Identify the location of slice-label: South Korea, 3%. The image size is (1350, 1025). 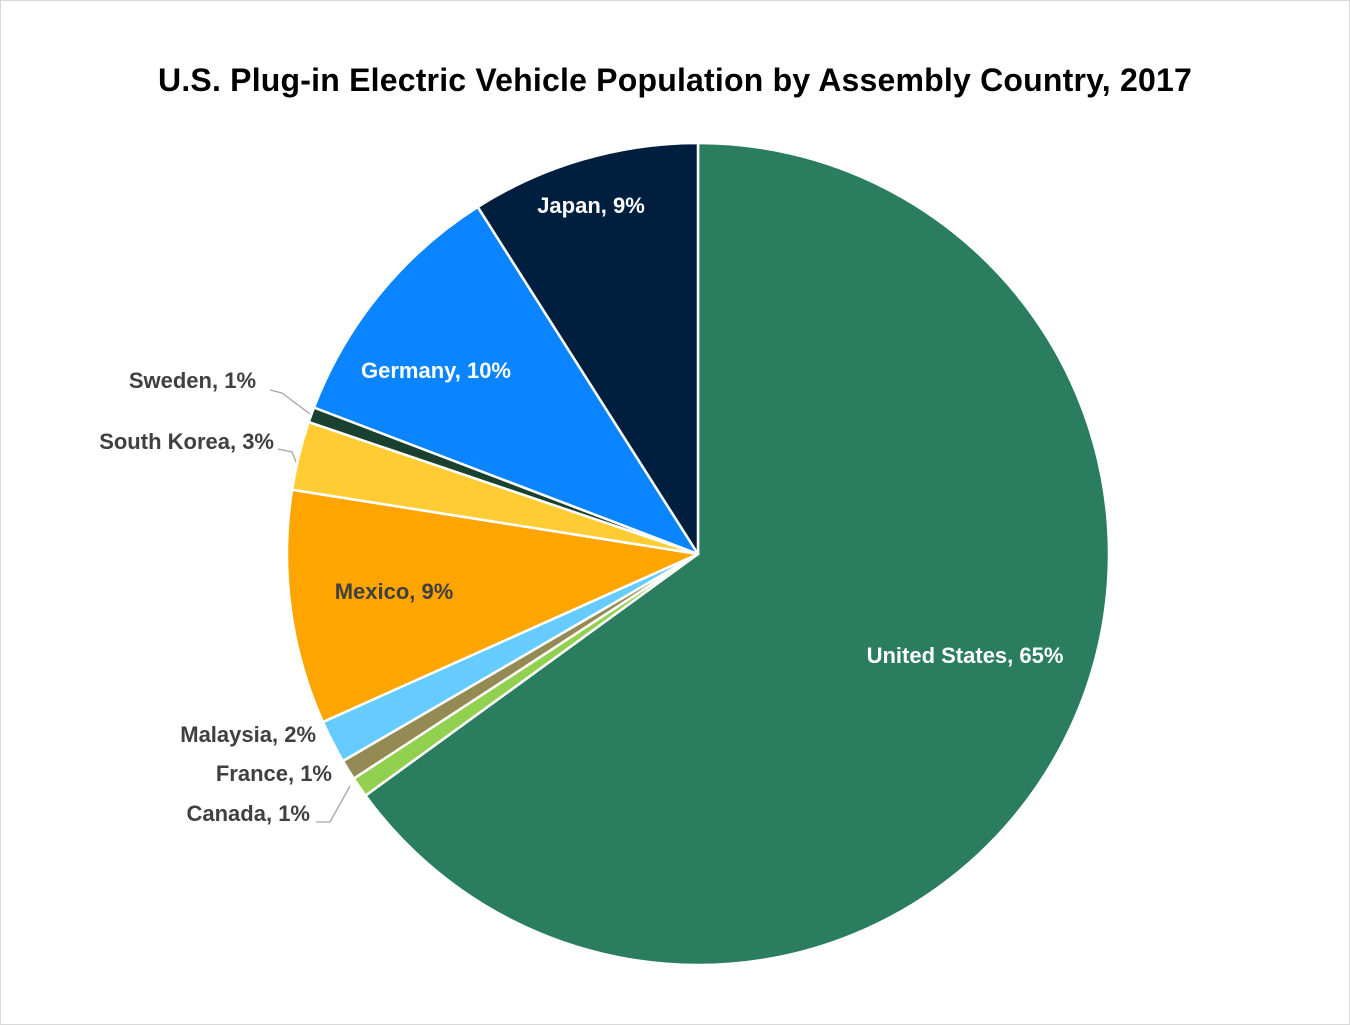
(186, 441).